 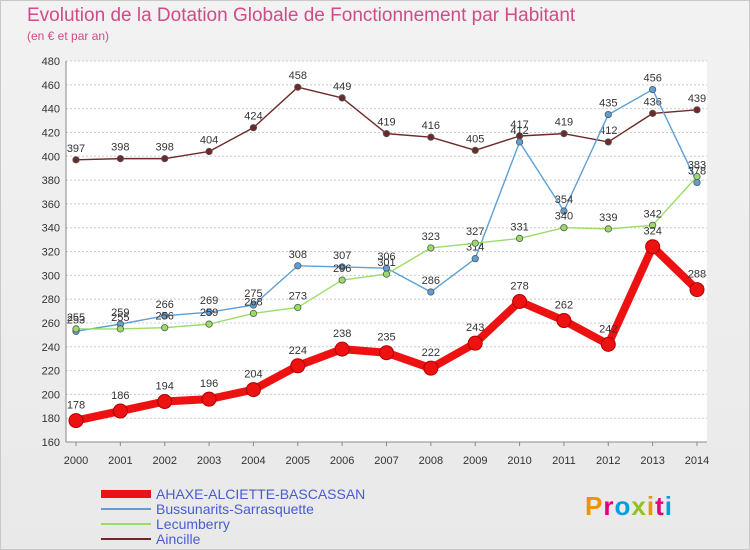 I want to click on data-label: 278, so click(x=519, y=287).